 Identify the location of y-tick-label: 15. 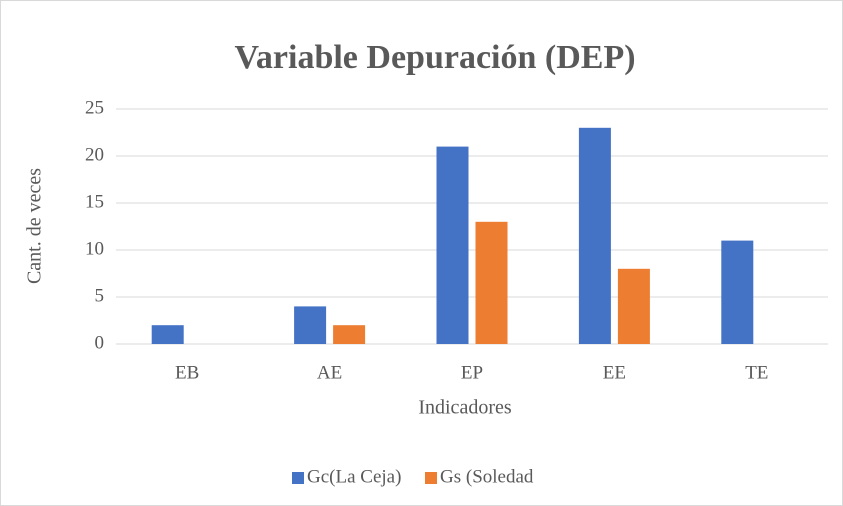
(94, 201).